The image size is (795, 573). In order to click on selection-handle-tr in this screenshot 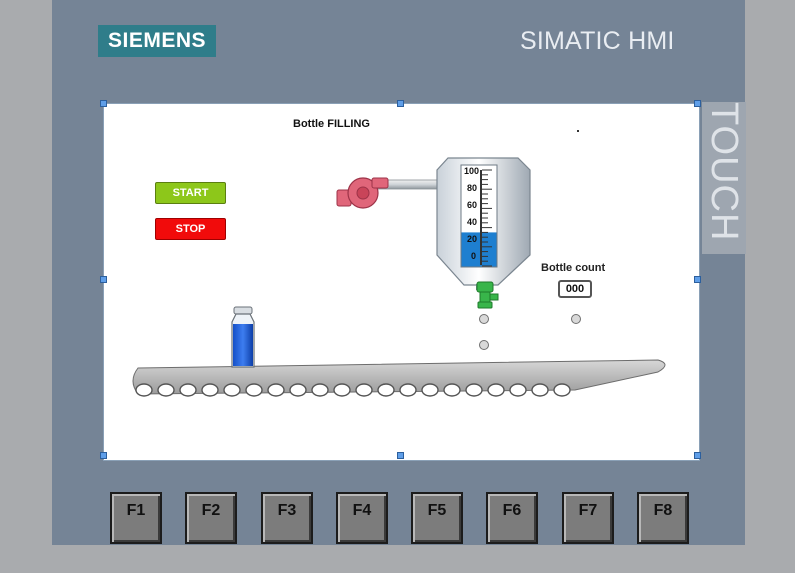, I will do `click(697, 103)`.